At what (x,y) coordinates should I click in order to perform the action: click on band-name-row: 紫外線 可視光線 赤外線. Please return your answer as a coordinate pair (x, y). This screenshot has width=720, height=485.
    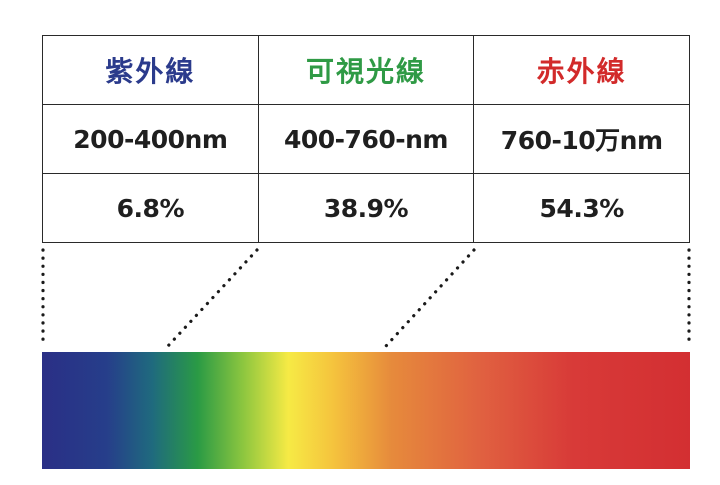
    Looking at the image, I should click on (366, 70).